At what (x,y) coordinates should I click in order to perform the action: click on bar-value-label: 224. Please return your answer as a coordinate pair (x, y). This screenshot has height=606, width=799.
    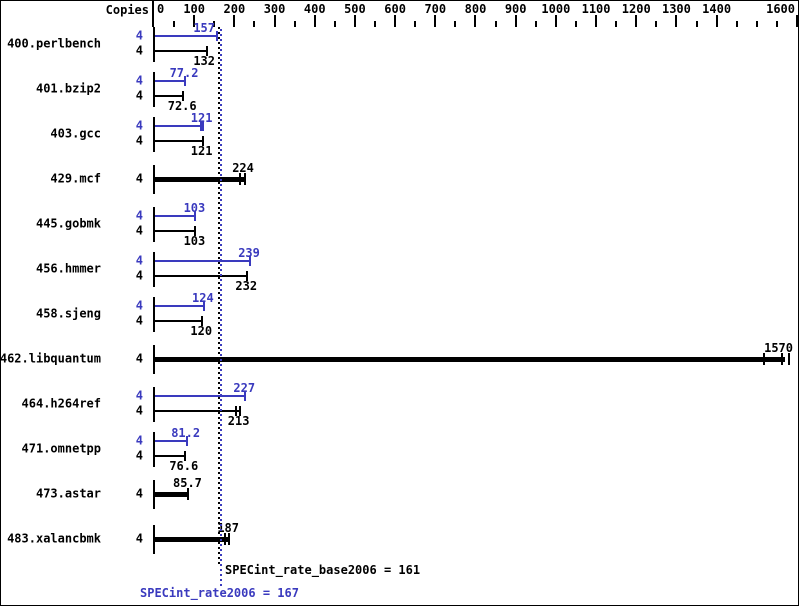
    Looking at the image, I should click on (243, 168).